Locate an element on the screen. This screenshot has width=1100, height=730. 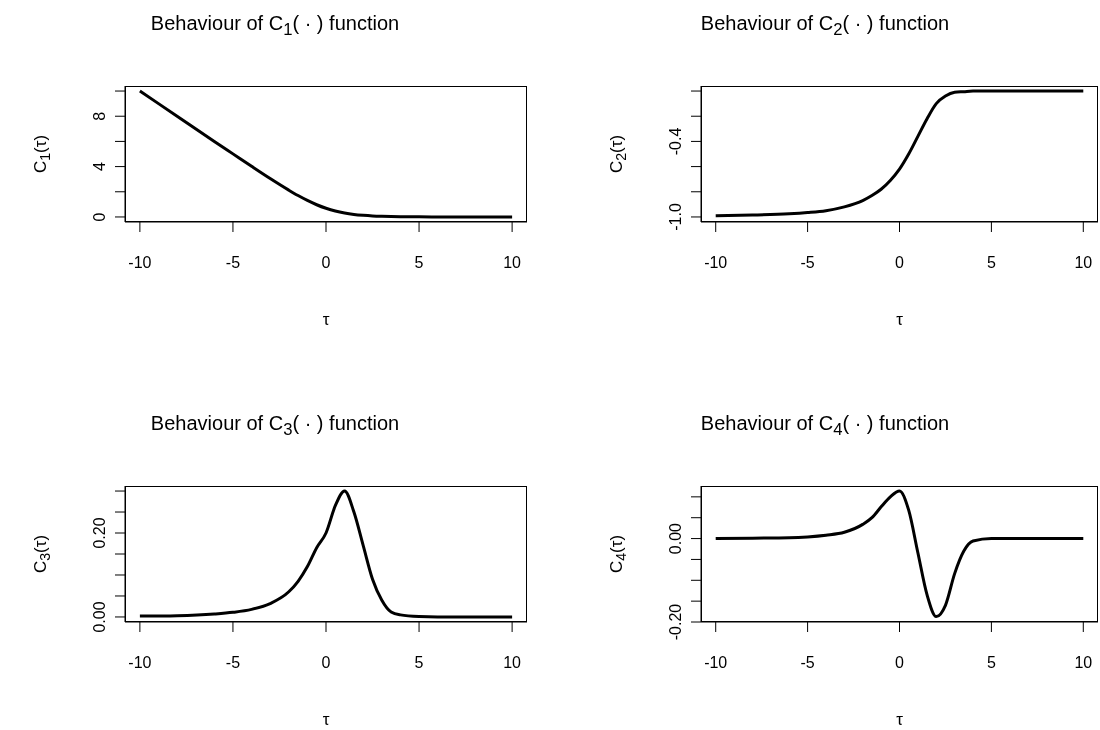
y-tick-label: -0.20 is located at coordinates (675, 622).